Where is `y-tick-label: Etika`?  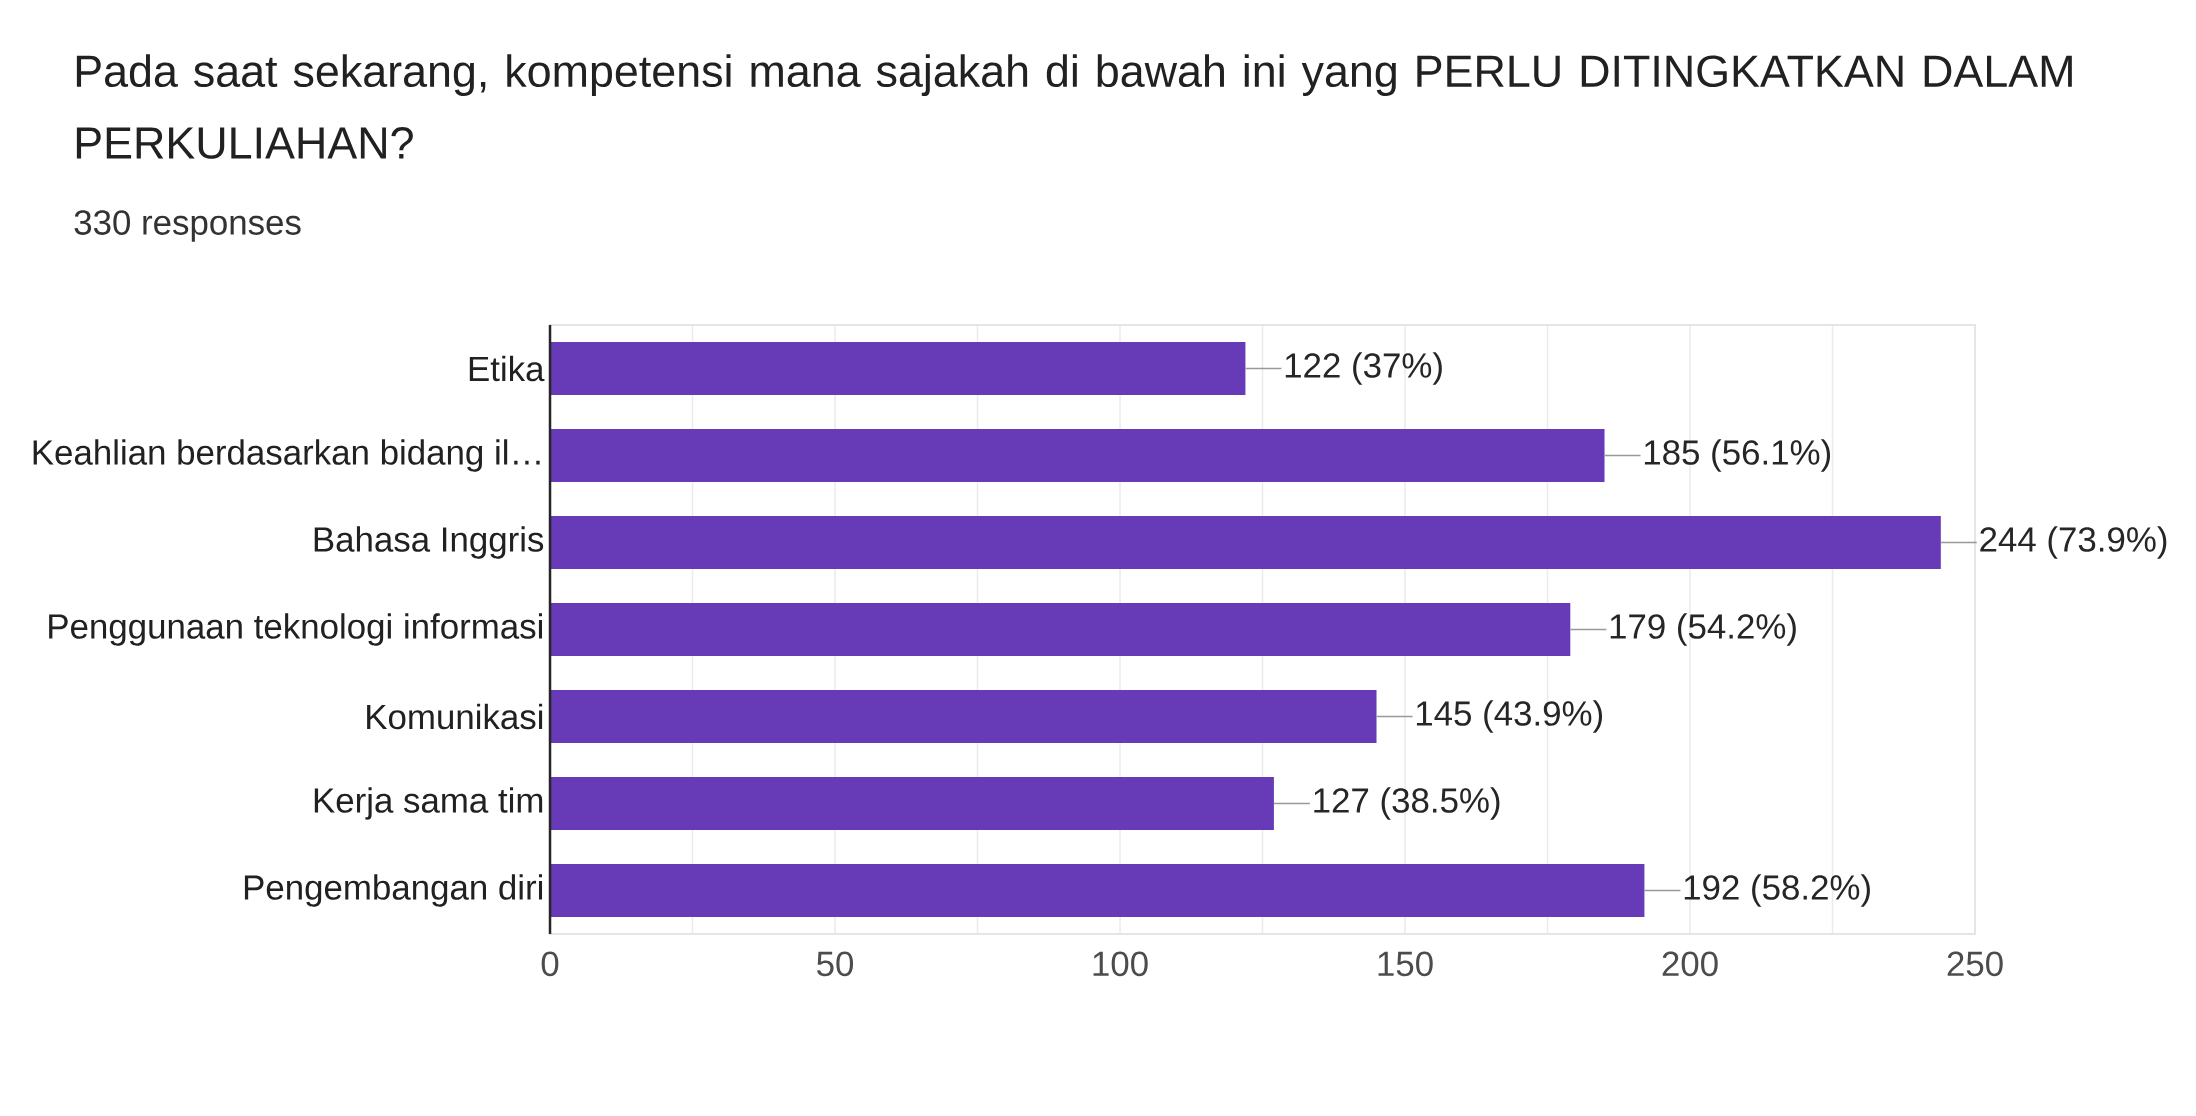 y-tick-label: Etika is located at coordinates (507, 368).